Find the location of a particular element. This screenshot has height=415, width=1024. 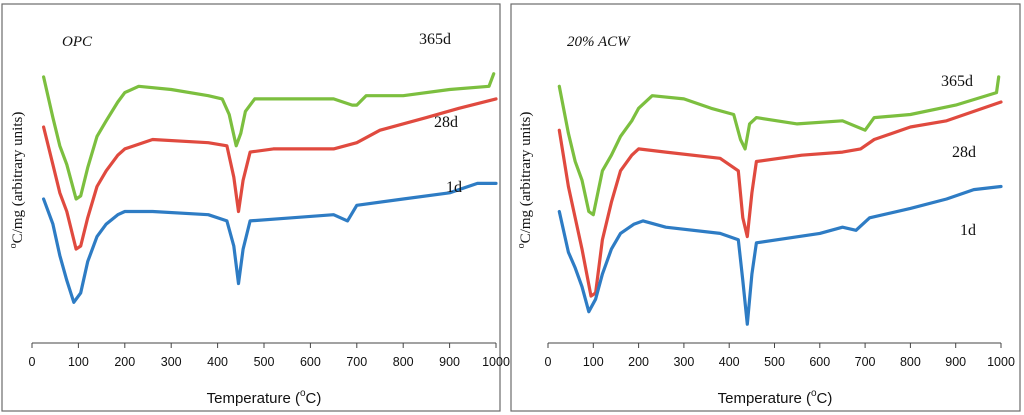

panel-title: OPC is located at coordinates (77, 42).